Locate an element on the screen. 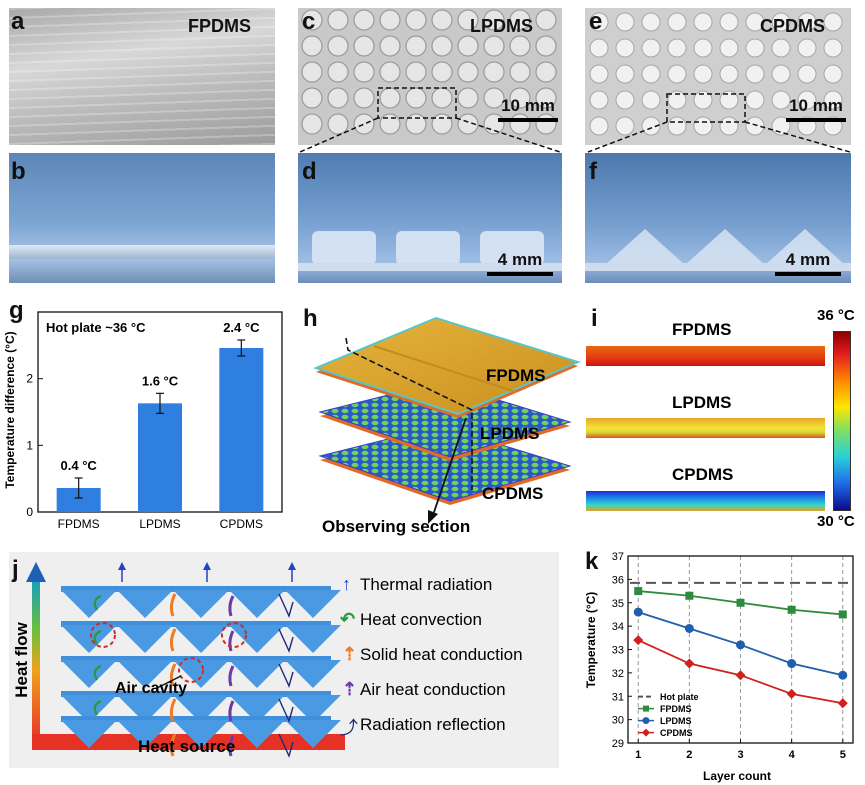  layer-stack-illustration is located at coordinates (447, 420).